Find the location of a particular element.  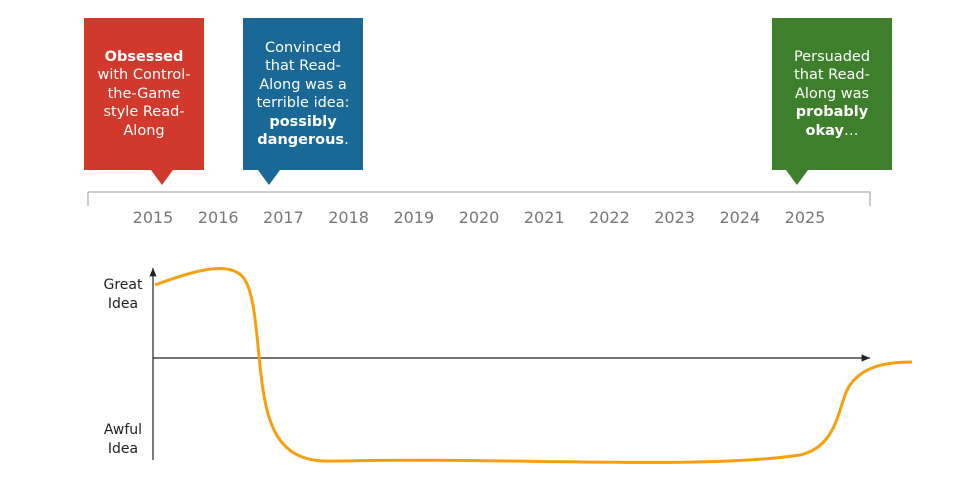

year-label: 2021 is located at coordinates (544, 217).